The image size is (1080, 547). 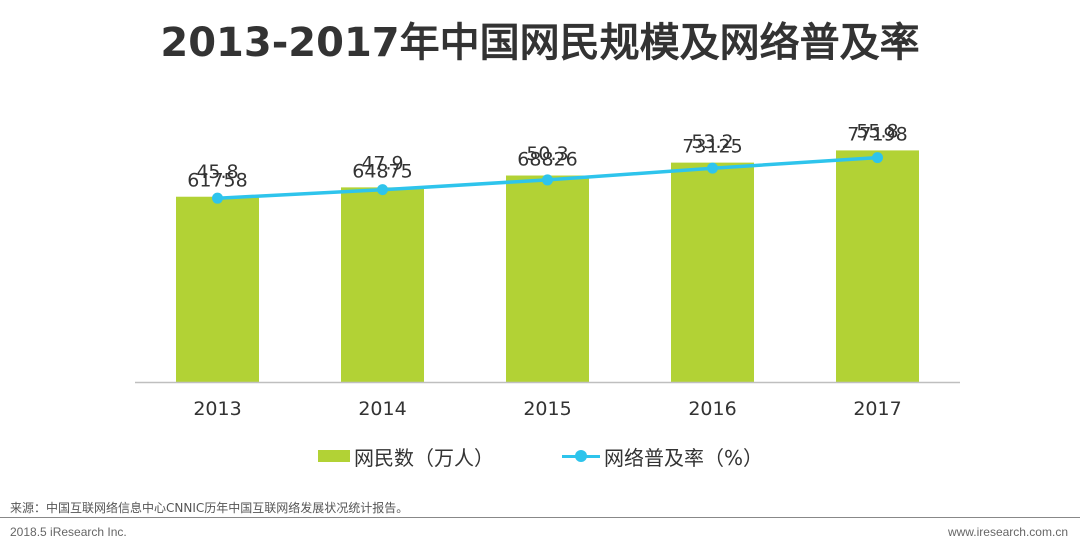 I want to click on bar-value-label: 73125, so click(x=712, y=147).